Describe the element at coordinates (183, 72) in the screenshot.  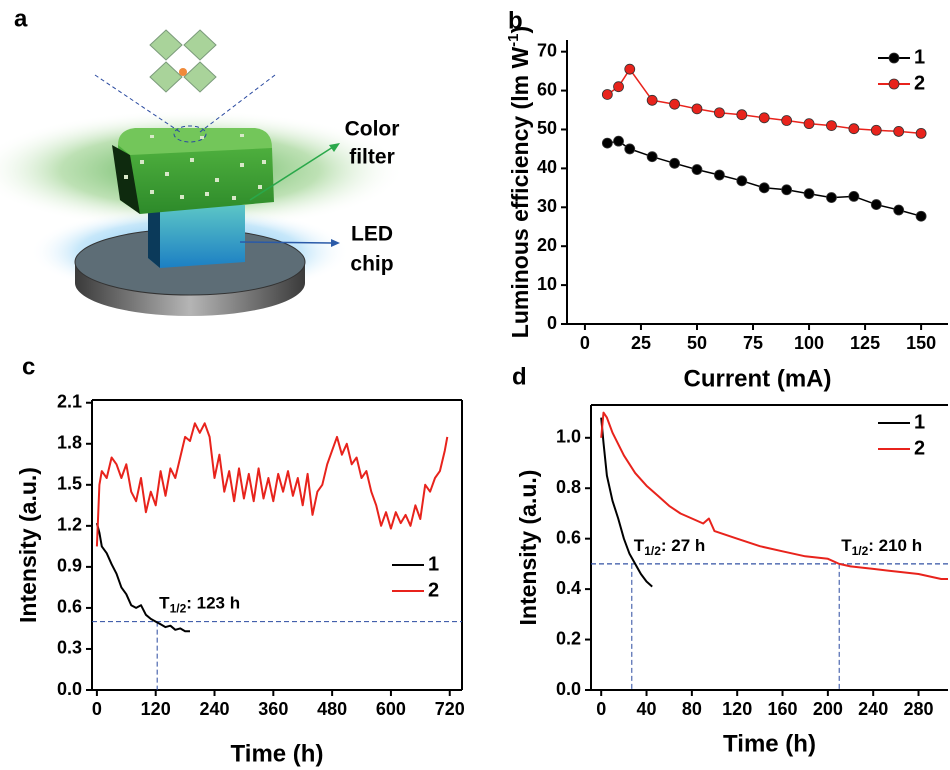
I see `crystal-ion` at that location.